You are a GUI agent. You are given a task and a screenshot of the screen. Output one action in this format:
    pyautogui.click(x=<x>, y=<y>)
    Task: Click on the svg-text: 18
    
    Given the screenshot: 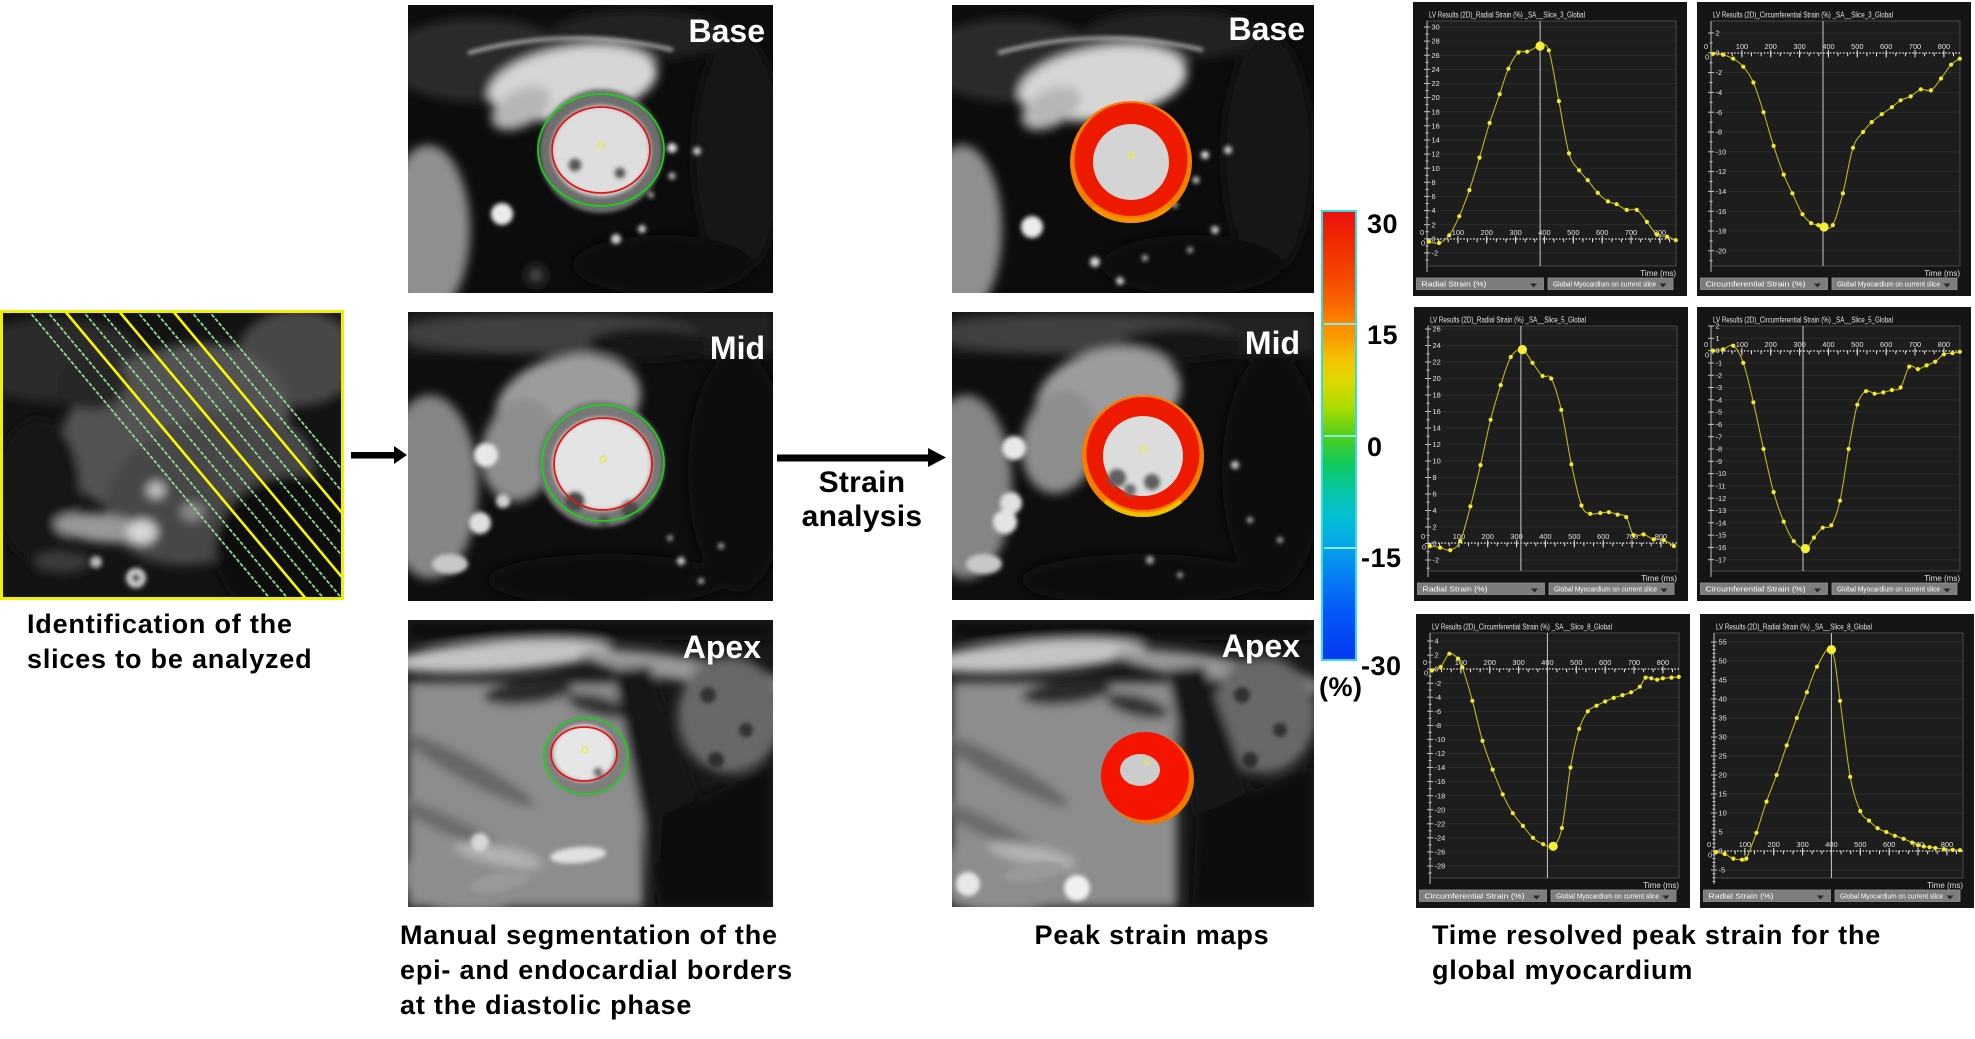 What is the action you would take?
    pyautogui.click(x=1437, y=395)
    